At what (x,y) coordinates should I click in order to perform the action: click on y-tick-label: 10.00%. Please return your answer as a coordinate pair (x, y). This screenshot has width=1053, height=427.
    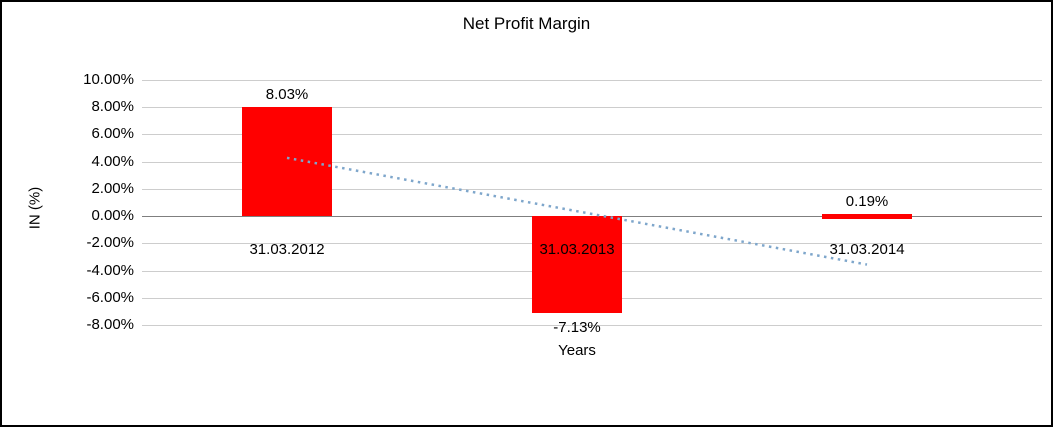
    Looking at the image, I should click on (108, 79).